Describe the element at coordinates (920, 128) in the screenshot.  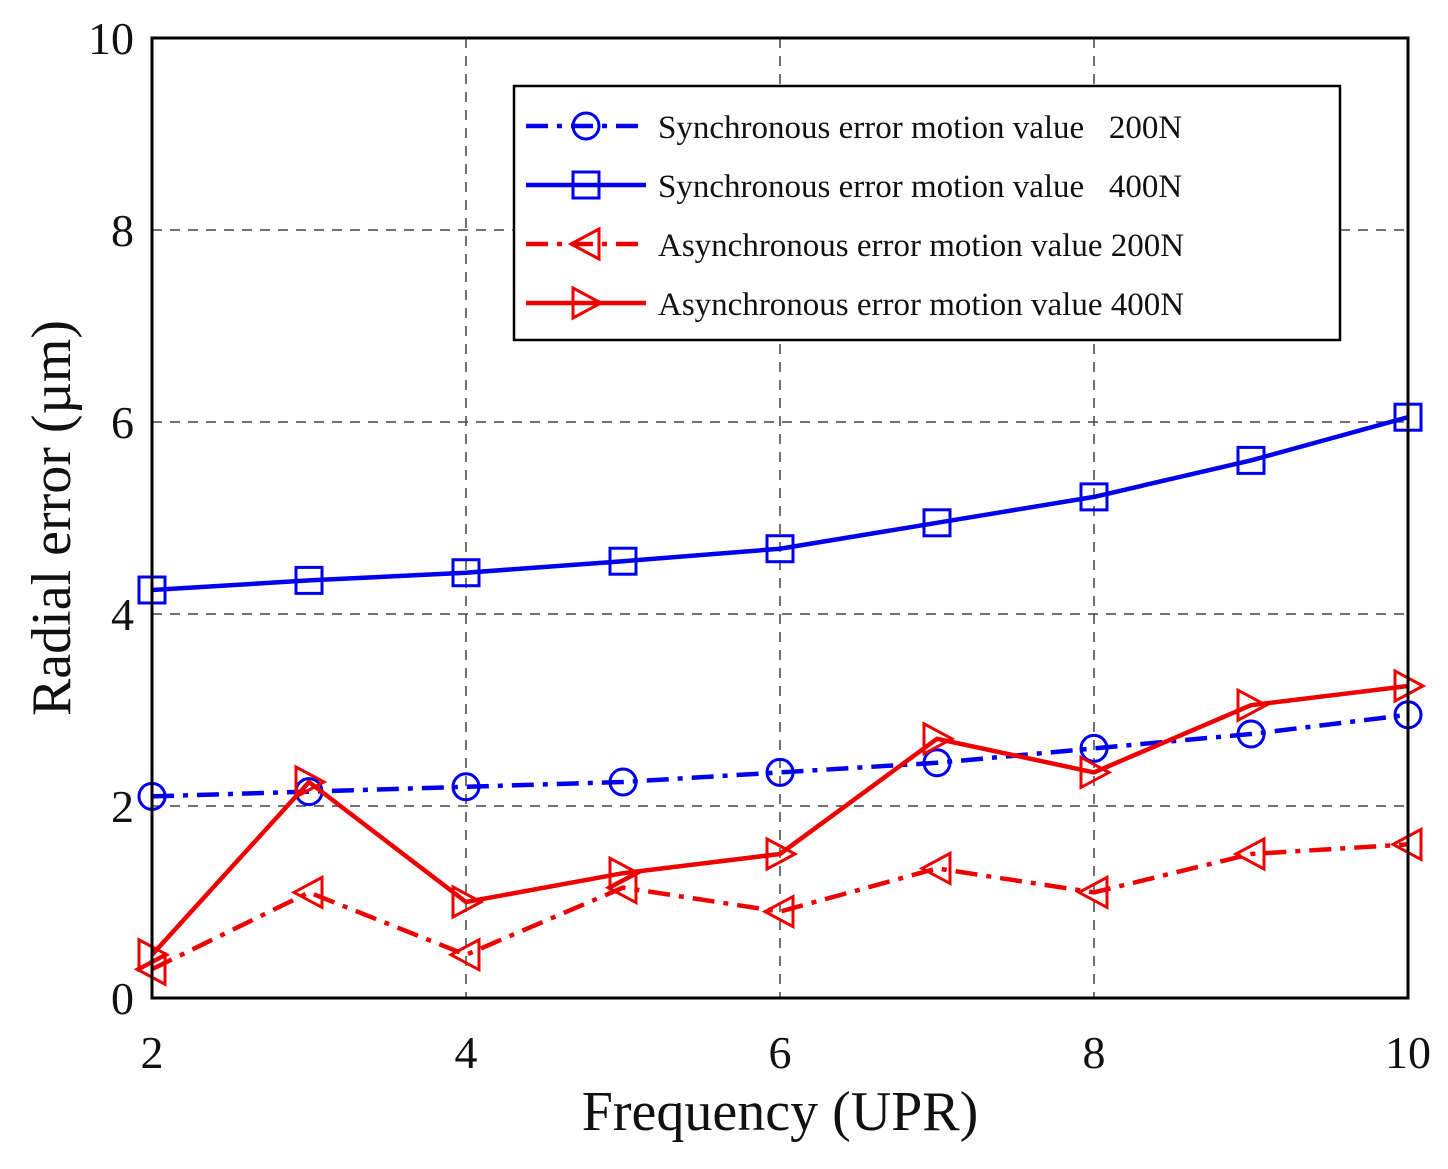
I see `legend-label: Synchronous error motion value 200N` at that location.